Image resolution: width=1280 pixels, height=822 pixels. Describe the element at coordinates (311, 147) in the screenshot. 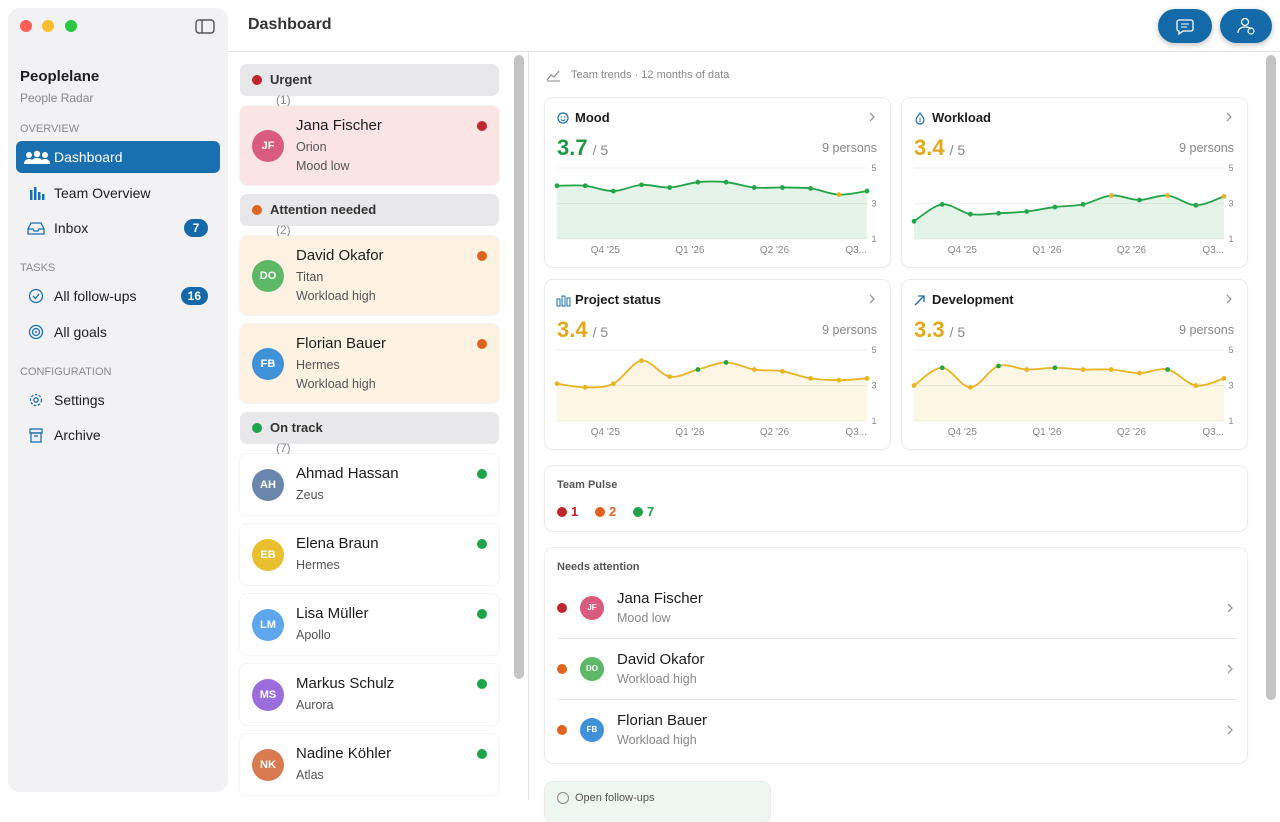

I see `person-team: Orion` at that location.